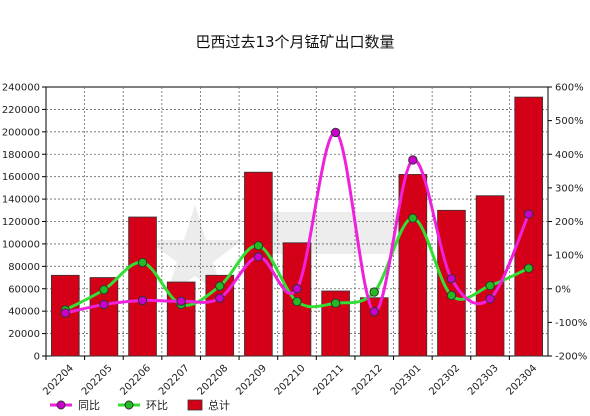 The height and width of the screenshot is (416, 590). I want to click on x-axis-label: 202304, so click(522, 380).